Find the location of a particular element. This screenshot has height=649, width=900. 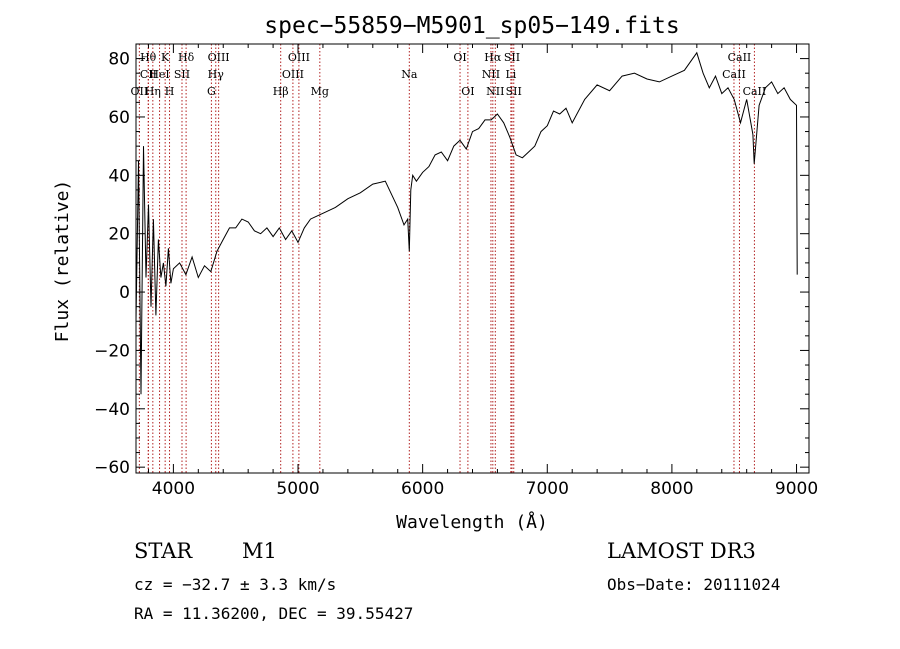

y-axis-label: Flux (relative) is located at coordinates (62, 261).